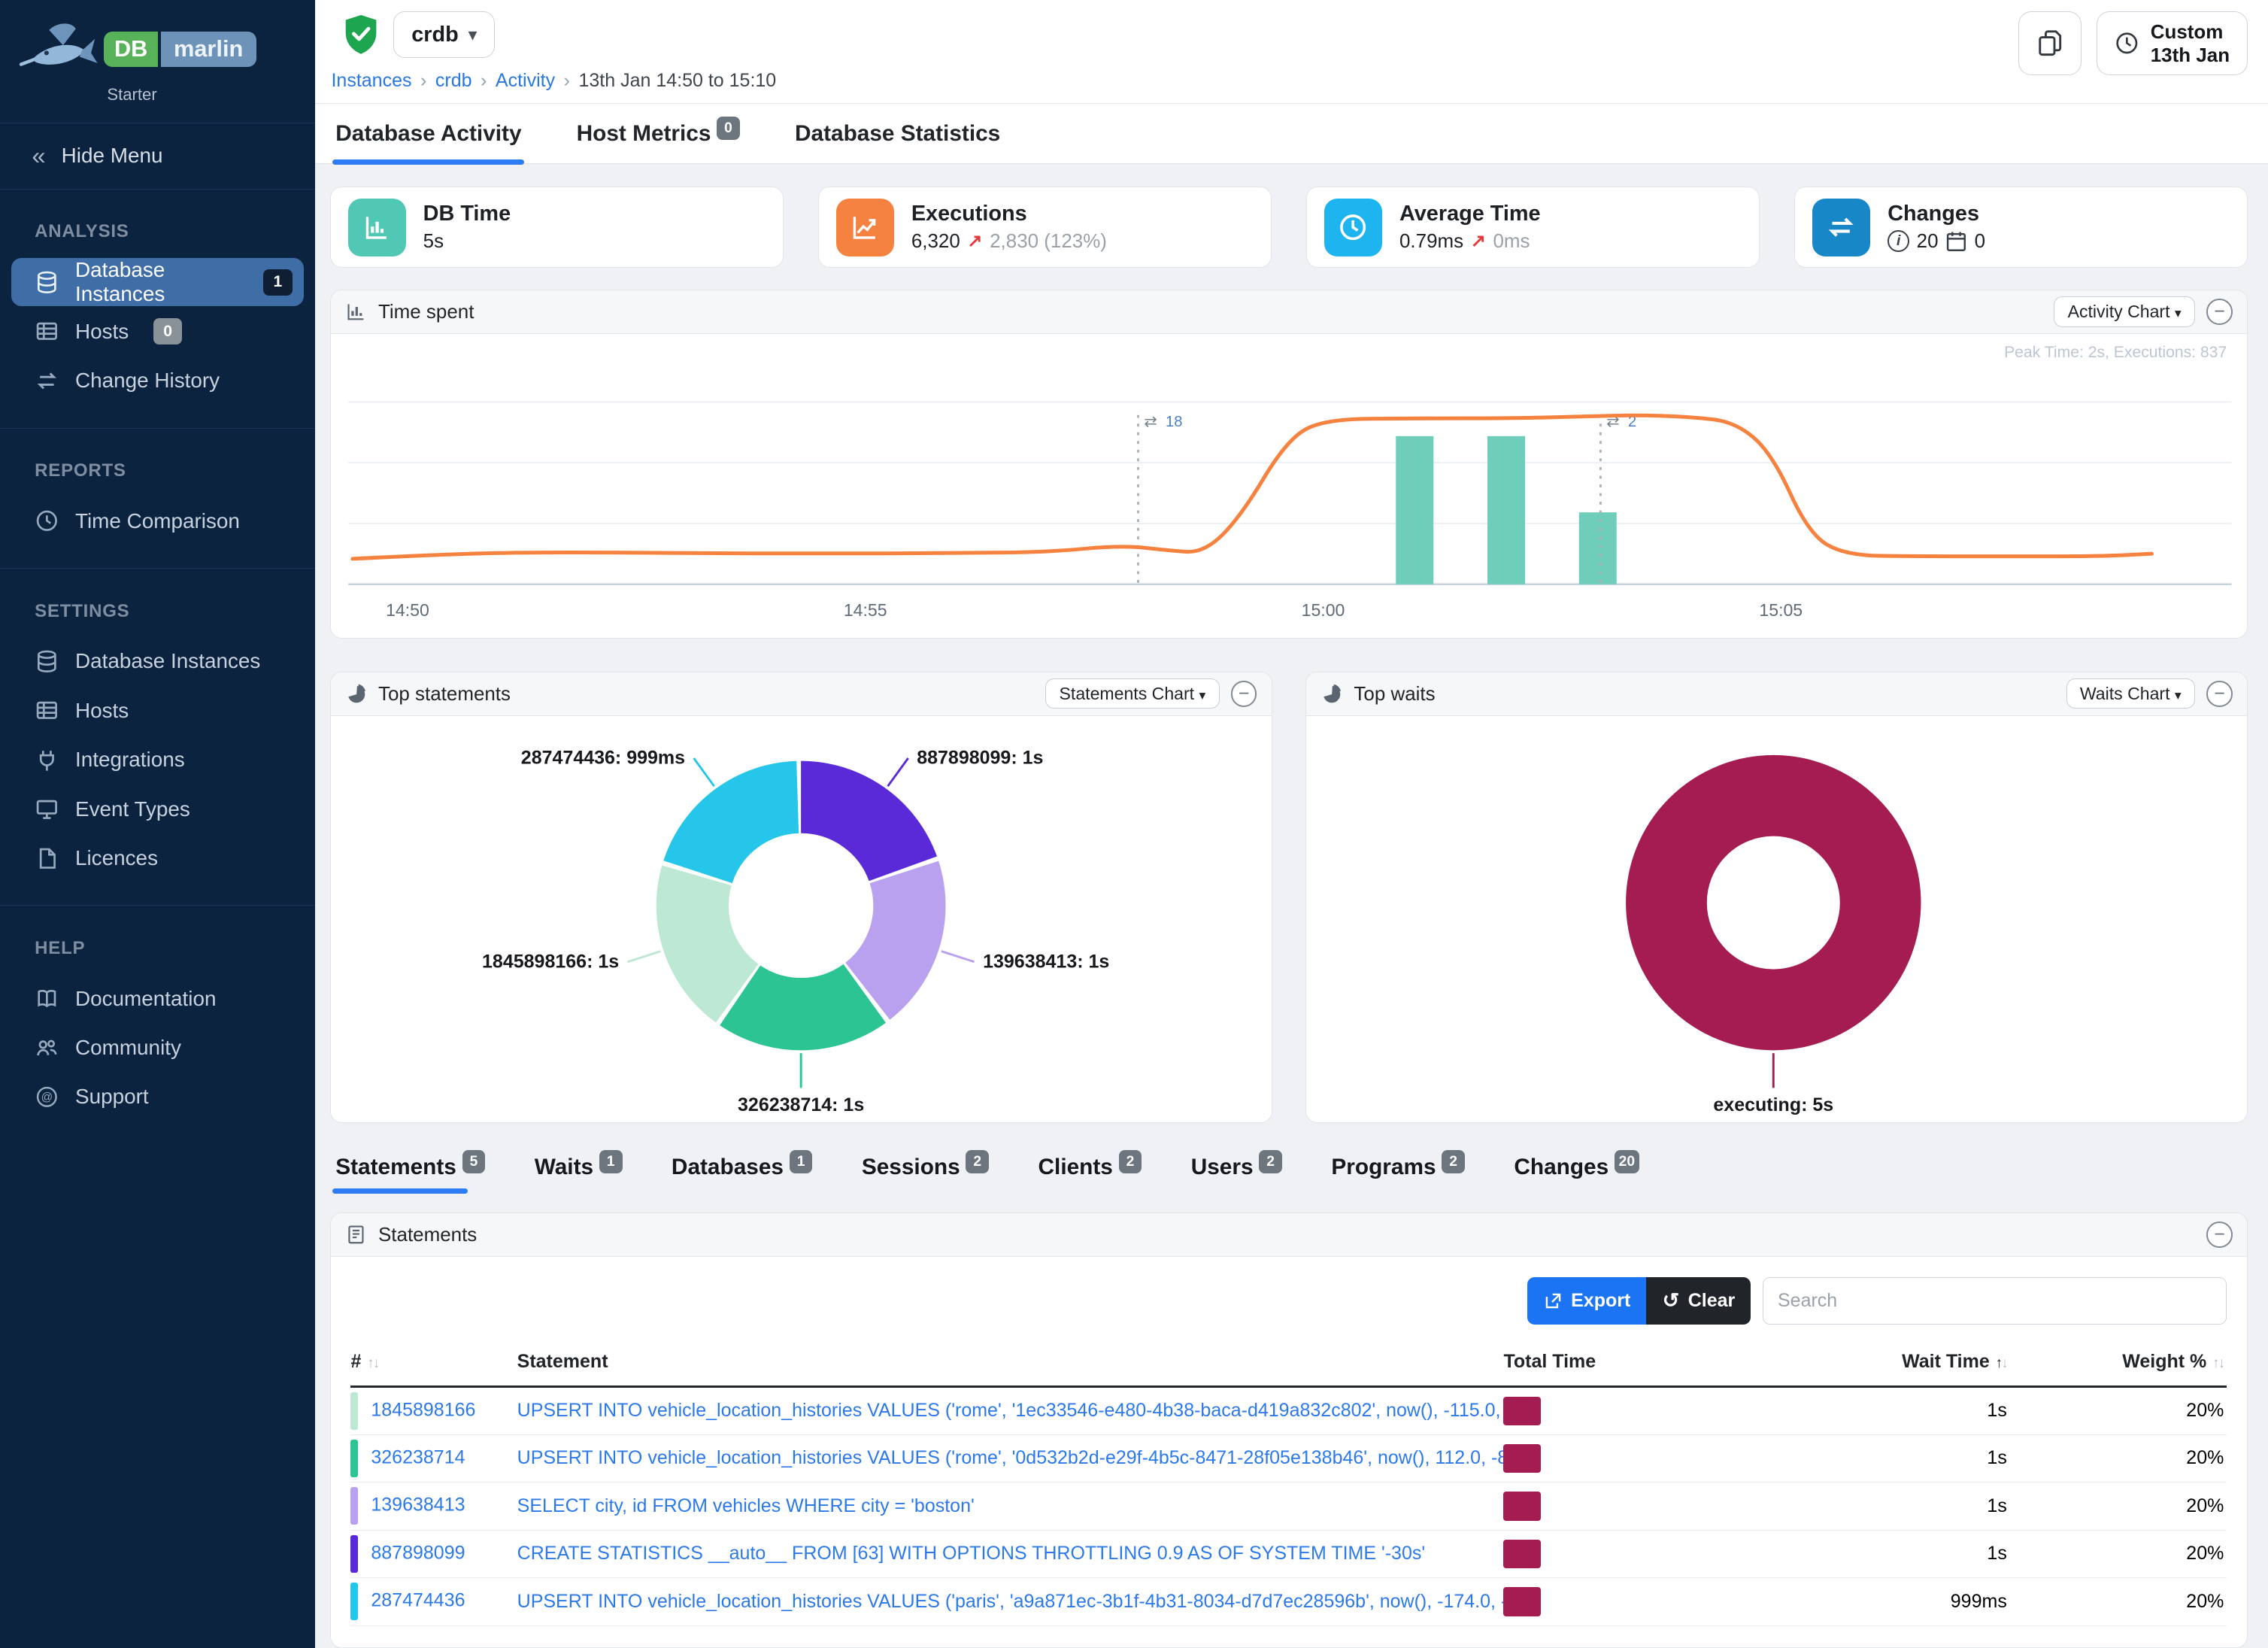 The width and height of the screenshot is (2268, 1648). What do you see at coordinates (1632, 422) in the screenshot?
I see `svg-text: 2` at bounding box center [1632, 422].